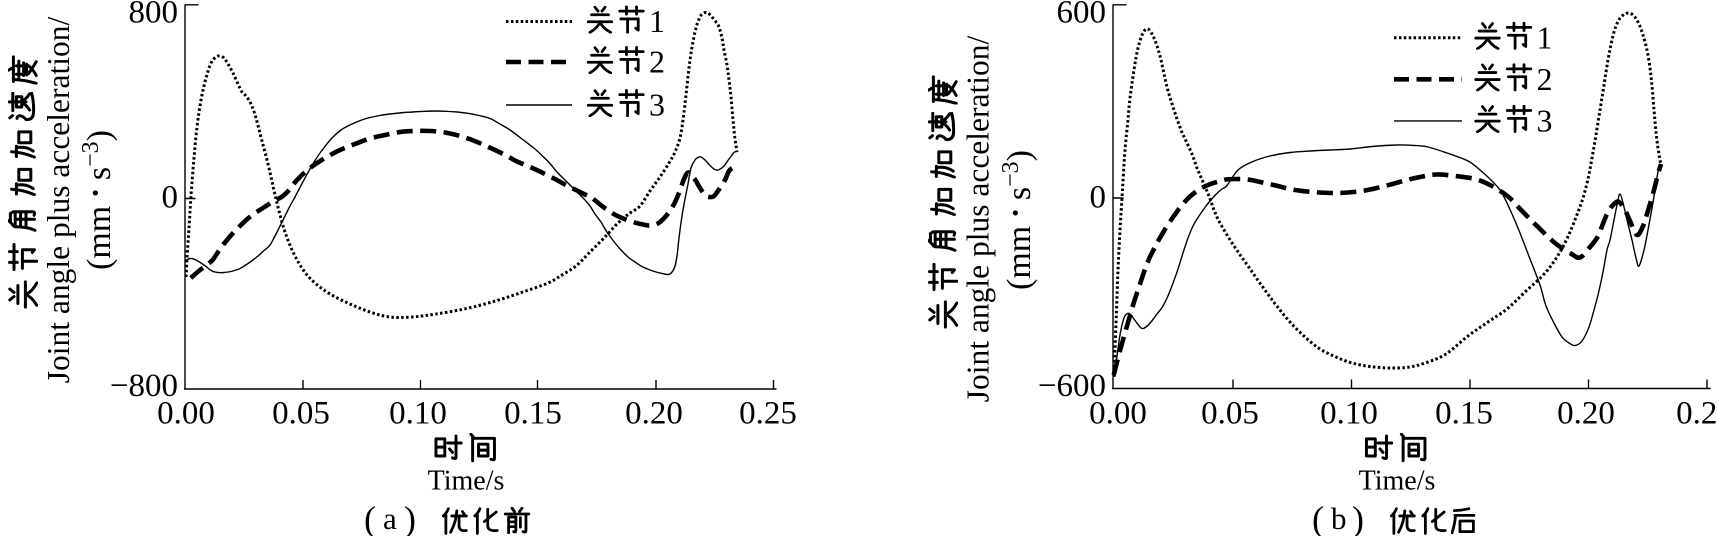  Describe the element at coordinates (1082, 15) in the screenshot. I see `svg-text: 600` at that location.